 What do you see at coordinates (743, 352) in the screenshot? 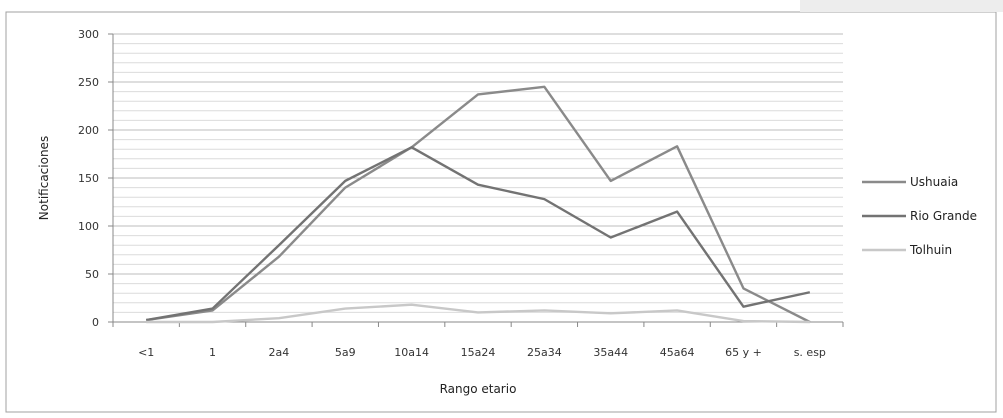
I see `x-tick-label: 65 y +` at bounding box center [743, 352].